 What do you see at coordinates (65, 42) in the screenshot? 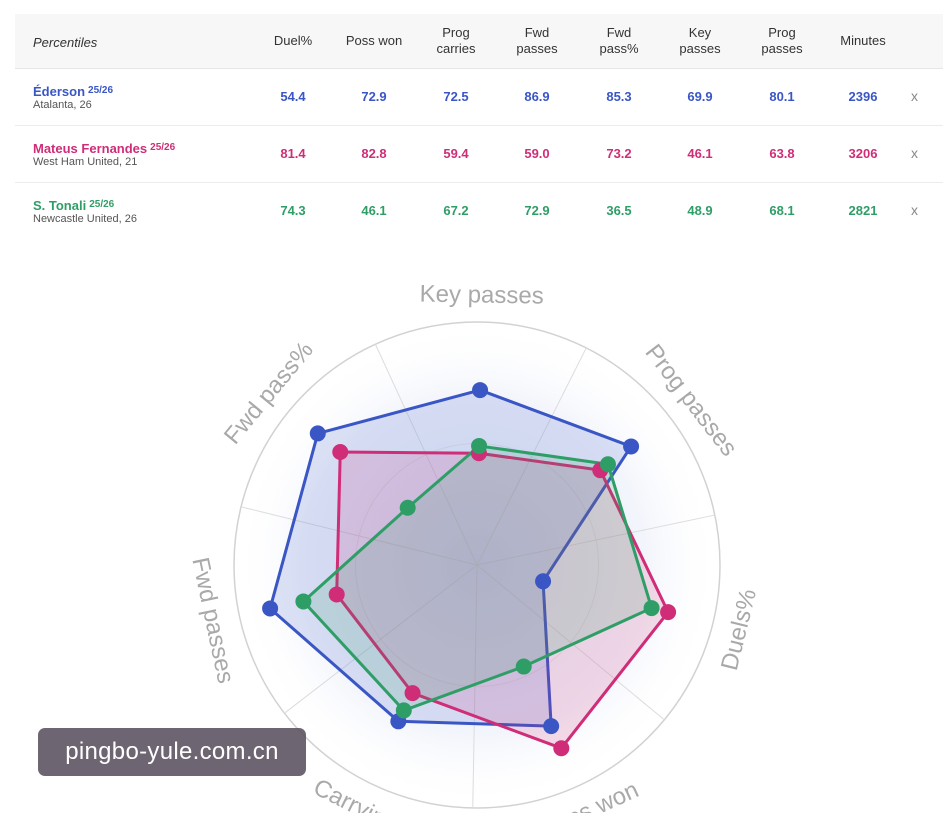
I see `table-title: Percentiles` at bounding box center [65, 42].